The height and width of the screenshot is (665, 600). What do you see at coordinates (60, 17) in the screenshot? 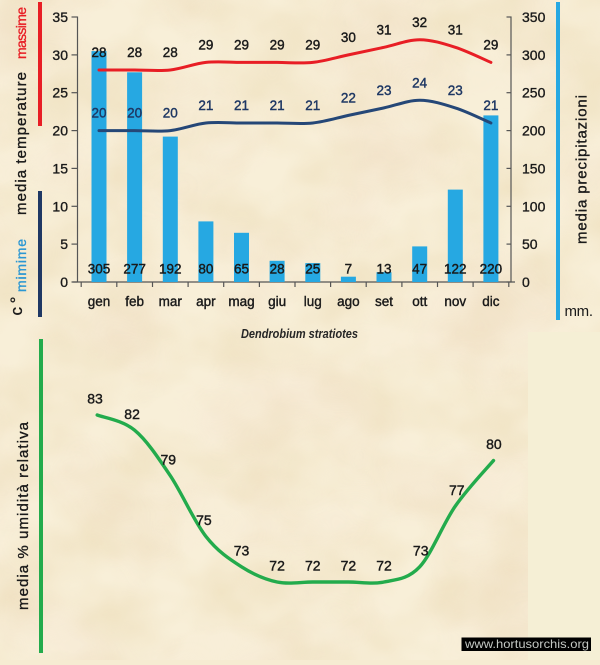
I see `svg-text: 35` at bounding box center [60, 17].